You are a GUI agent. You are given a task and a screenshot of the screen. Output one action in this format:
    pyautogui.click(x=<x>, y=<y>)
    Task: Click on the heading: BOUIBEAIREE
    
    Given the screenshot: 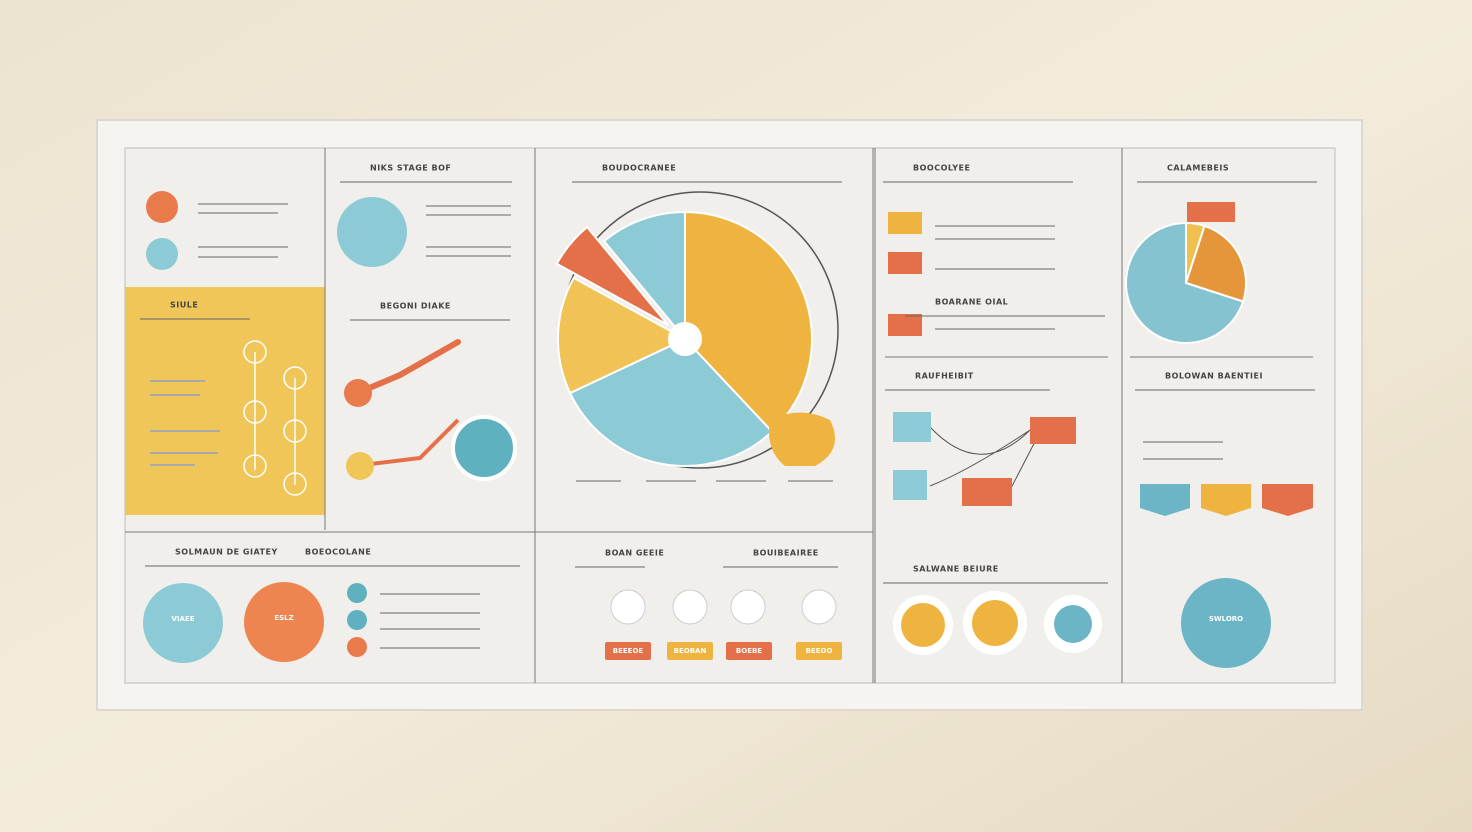 What is the action you would take?
    pyautogui.click(x=786, y=553)
    